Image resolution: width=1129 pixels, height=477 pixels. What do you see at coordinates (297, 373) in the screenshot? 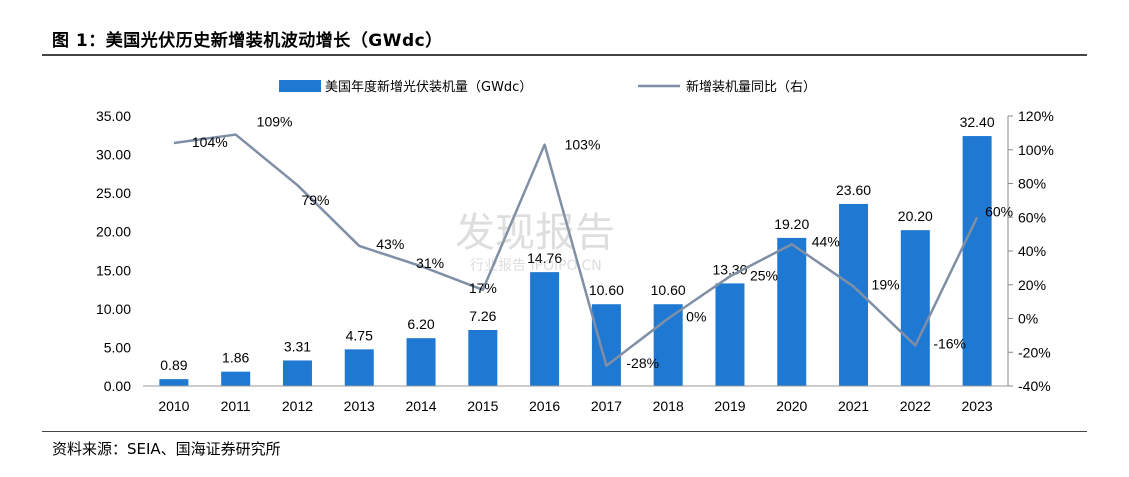
I see `bar-2012` at bounding box center [297, 373].